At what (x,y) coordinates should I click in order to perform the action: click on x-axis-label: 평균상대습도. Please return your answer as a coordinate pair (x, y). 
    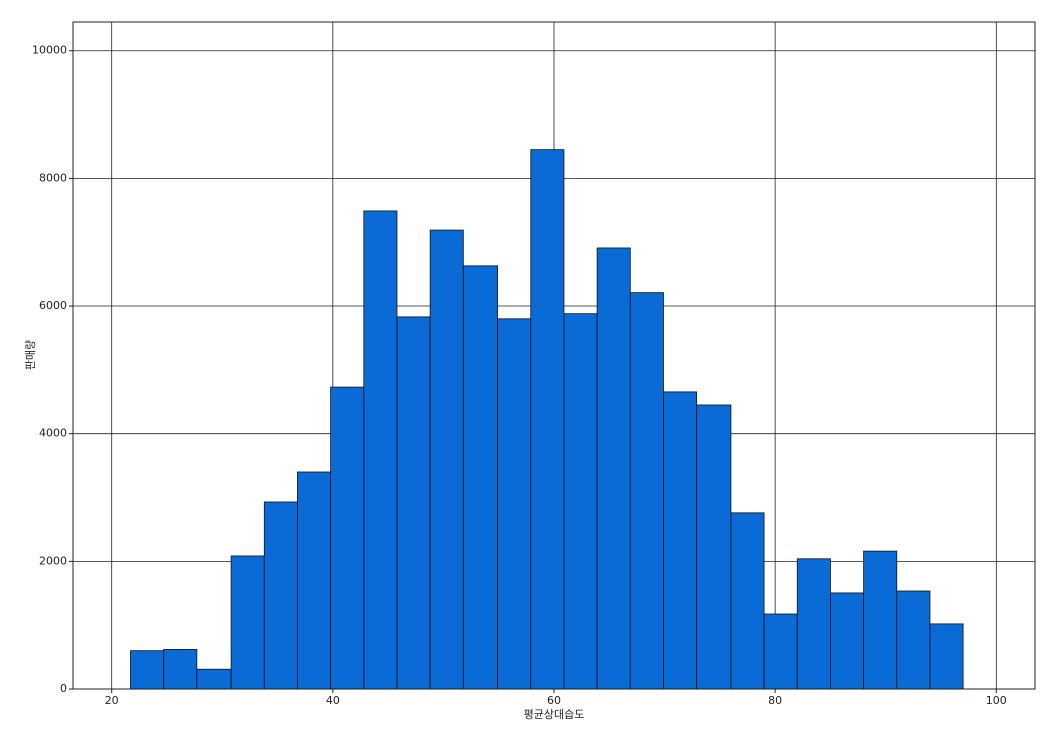
    Looking at the image, I should click on (554, 714).